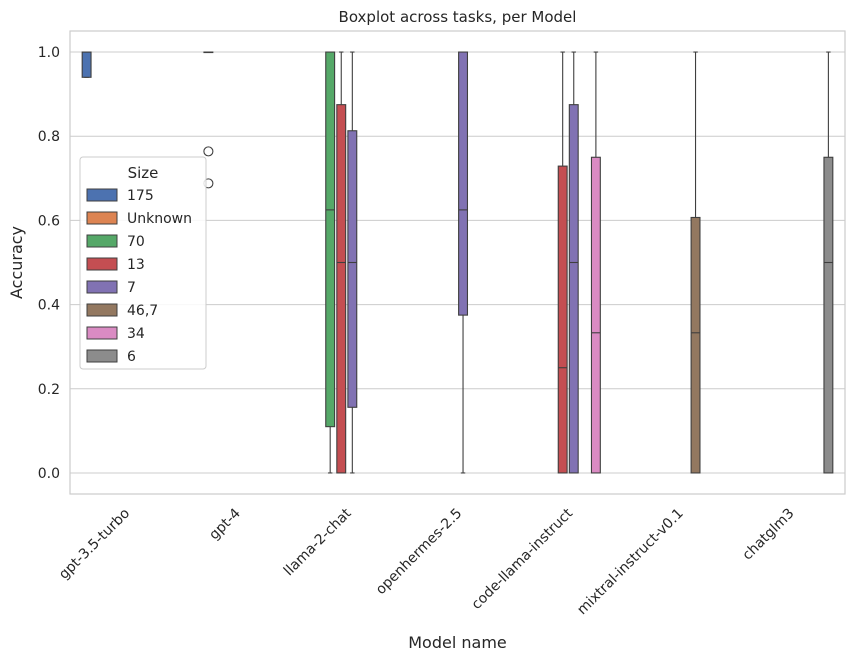  I want to click on chart-title: Boxplot across tasks, per Model, so click(458, 17).